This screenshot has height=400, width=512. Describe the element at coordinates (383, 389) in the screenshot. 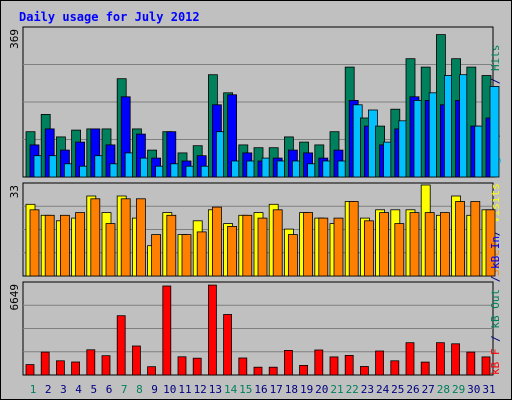

I see `x-tick-label-day-24: 24` at that location.